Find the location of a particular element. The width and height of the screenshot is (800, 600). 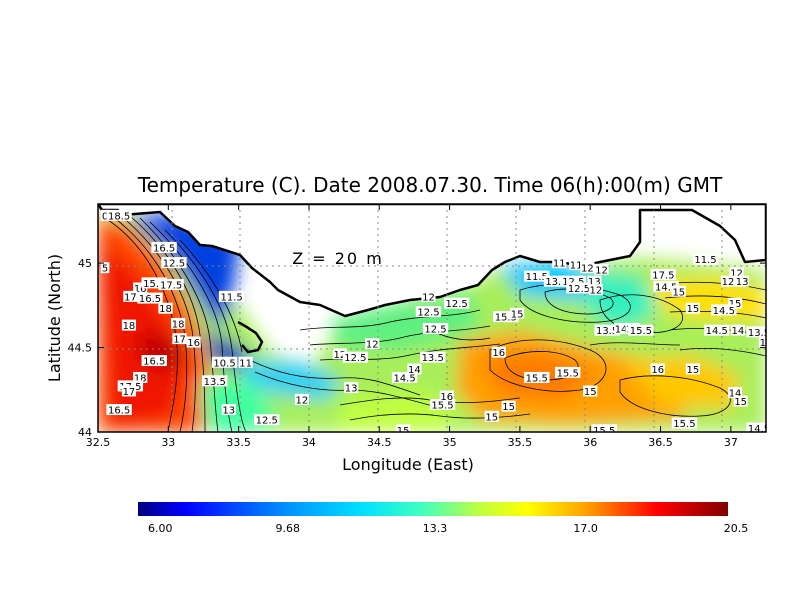

x-axis-label: Longitude (East) is located at coordinates (408, 464).